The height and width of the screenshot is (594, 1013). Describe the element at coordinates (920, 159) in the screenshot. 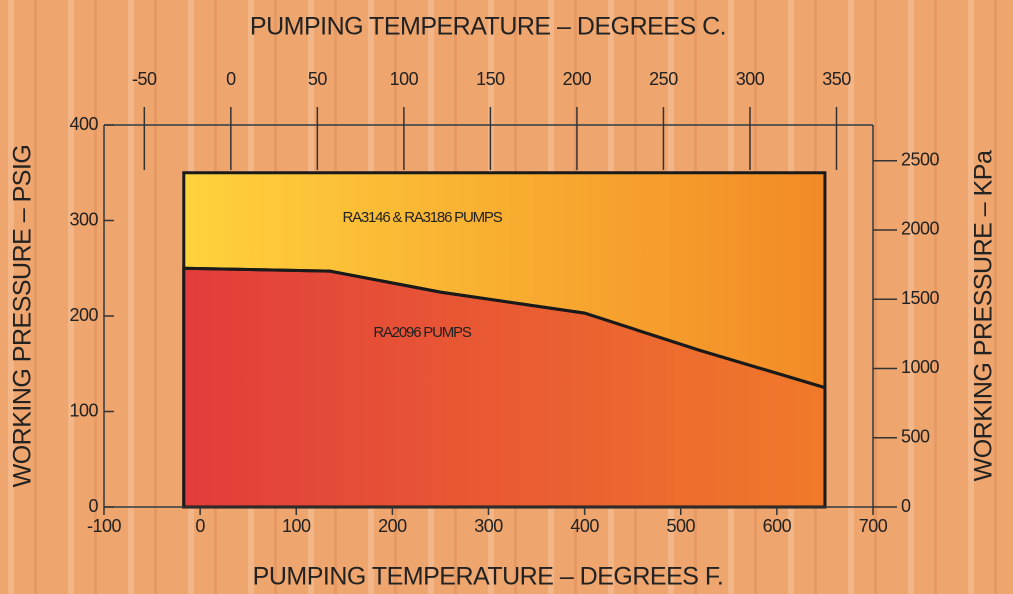

I see `y2-tick-label: 2500` at that location.